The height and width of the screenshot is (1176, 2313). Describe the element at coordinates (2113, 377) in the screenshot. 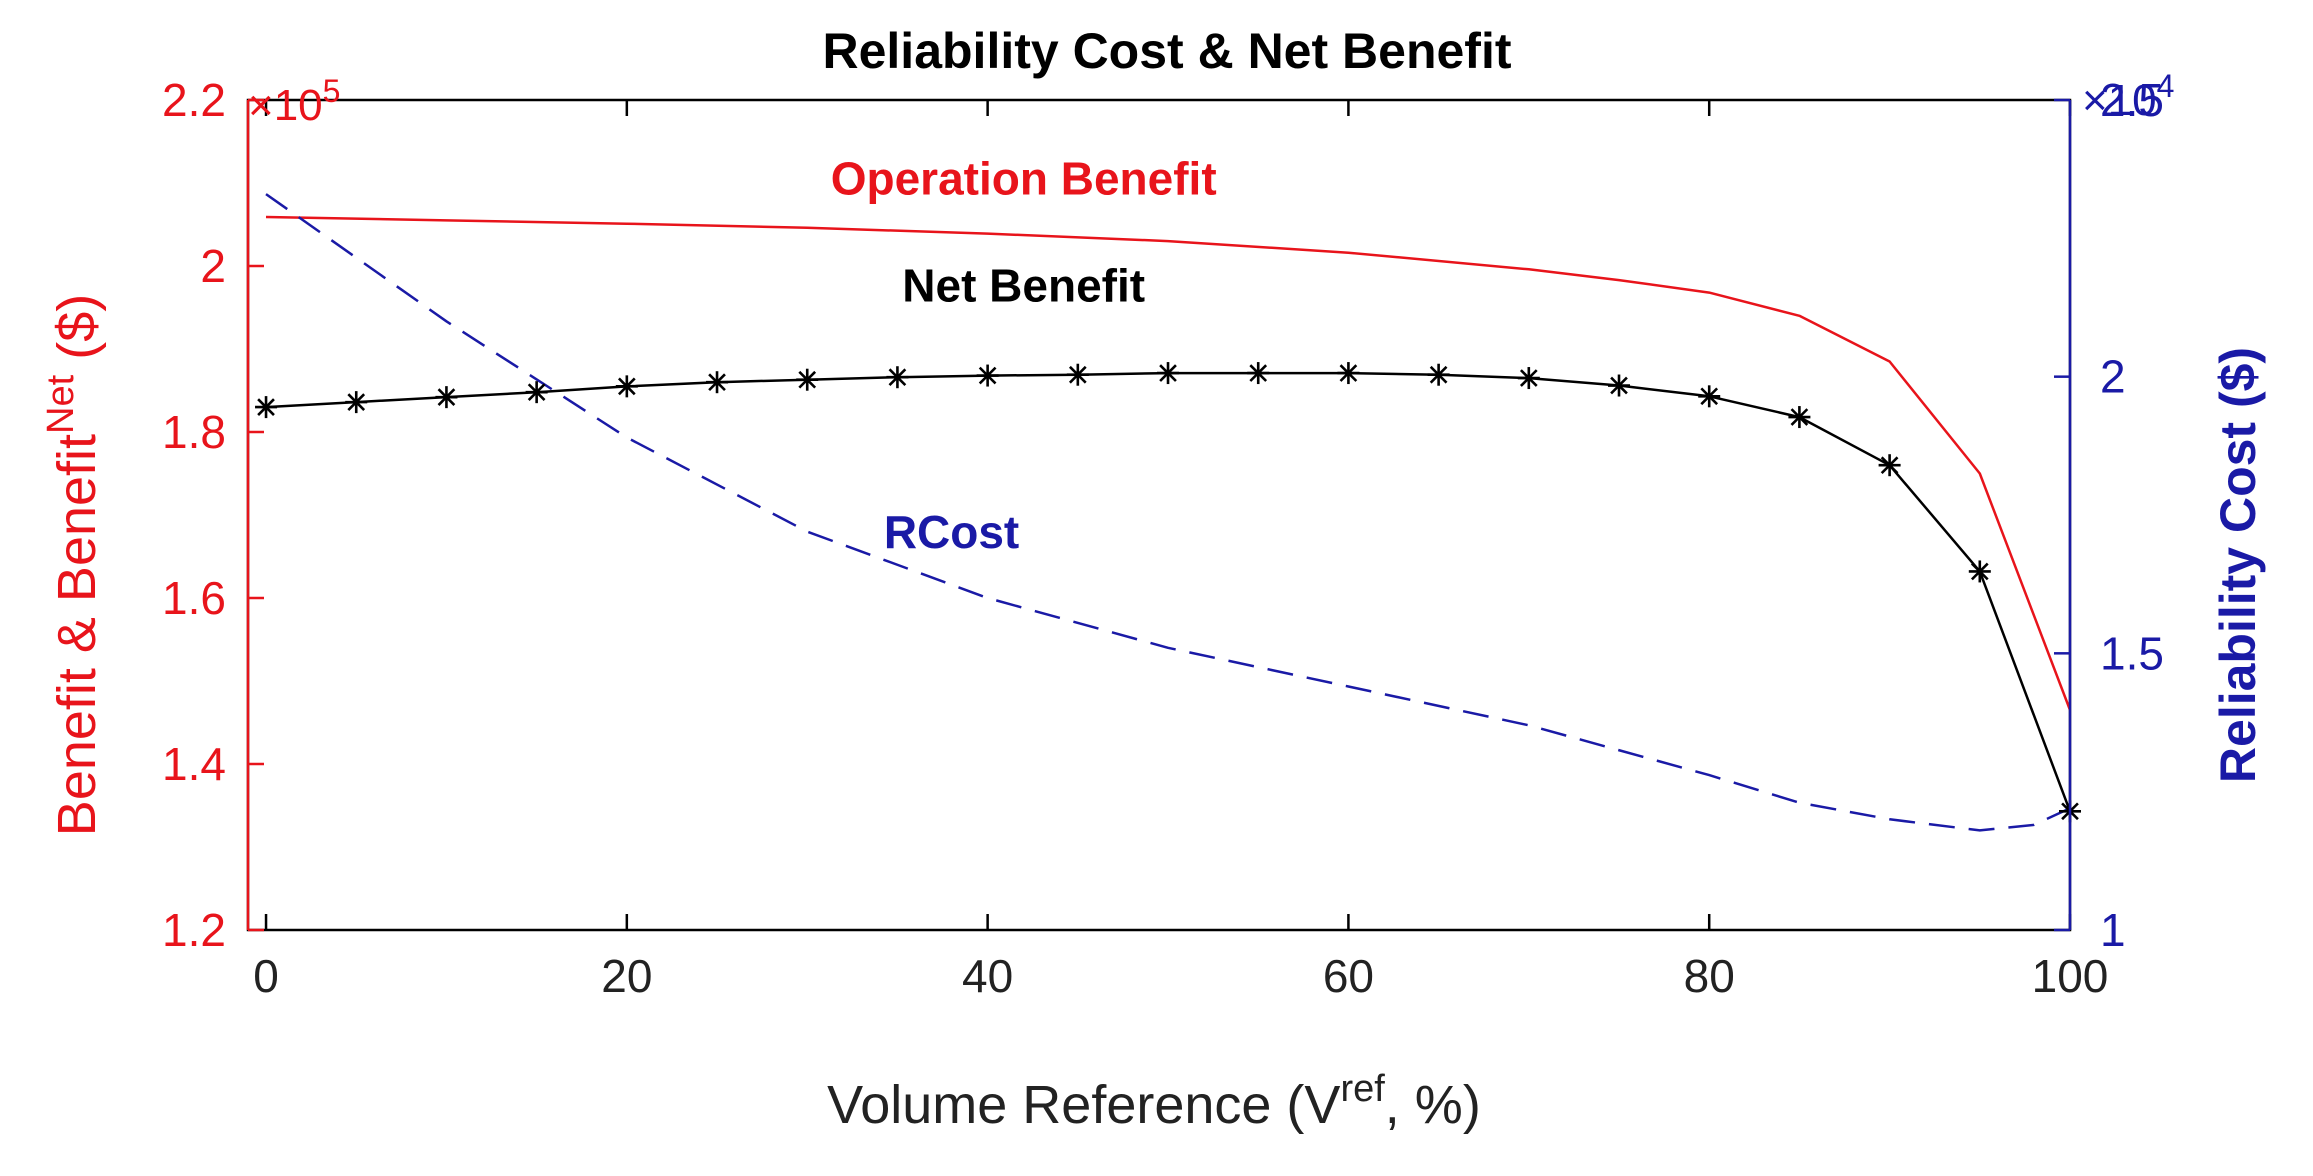

I see `right-y-tick-label: 2` at that location.